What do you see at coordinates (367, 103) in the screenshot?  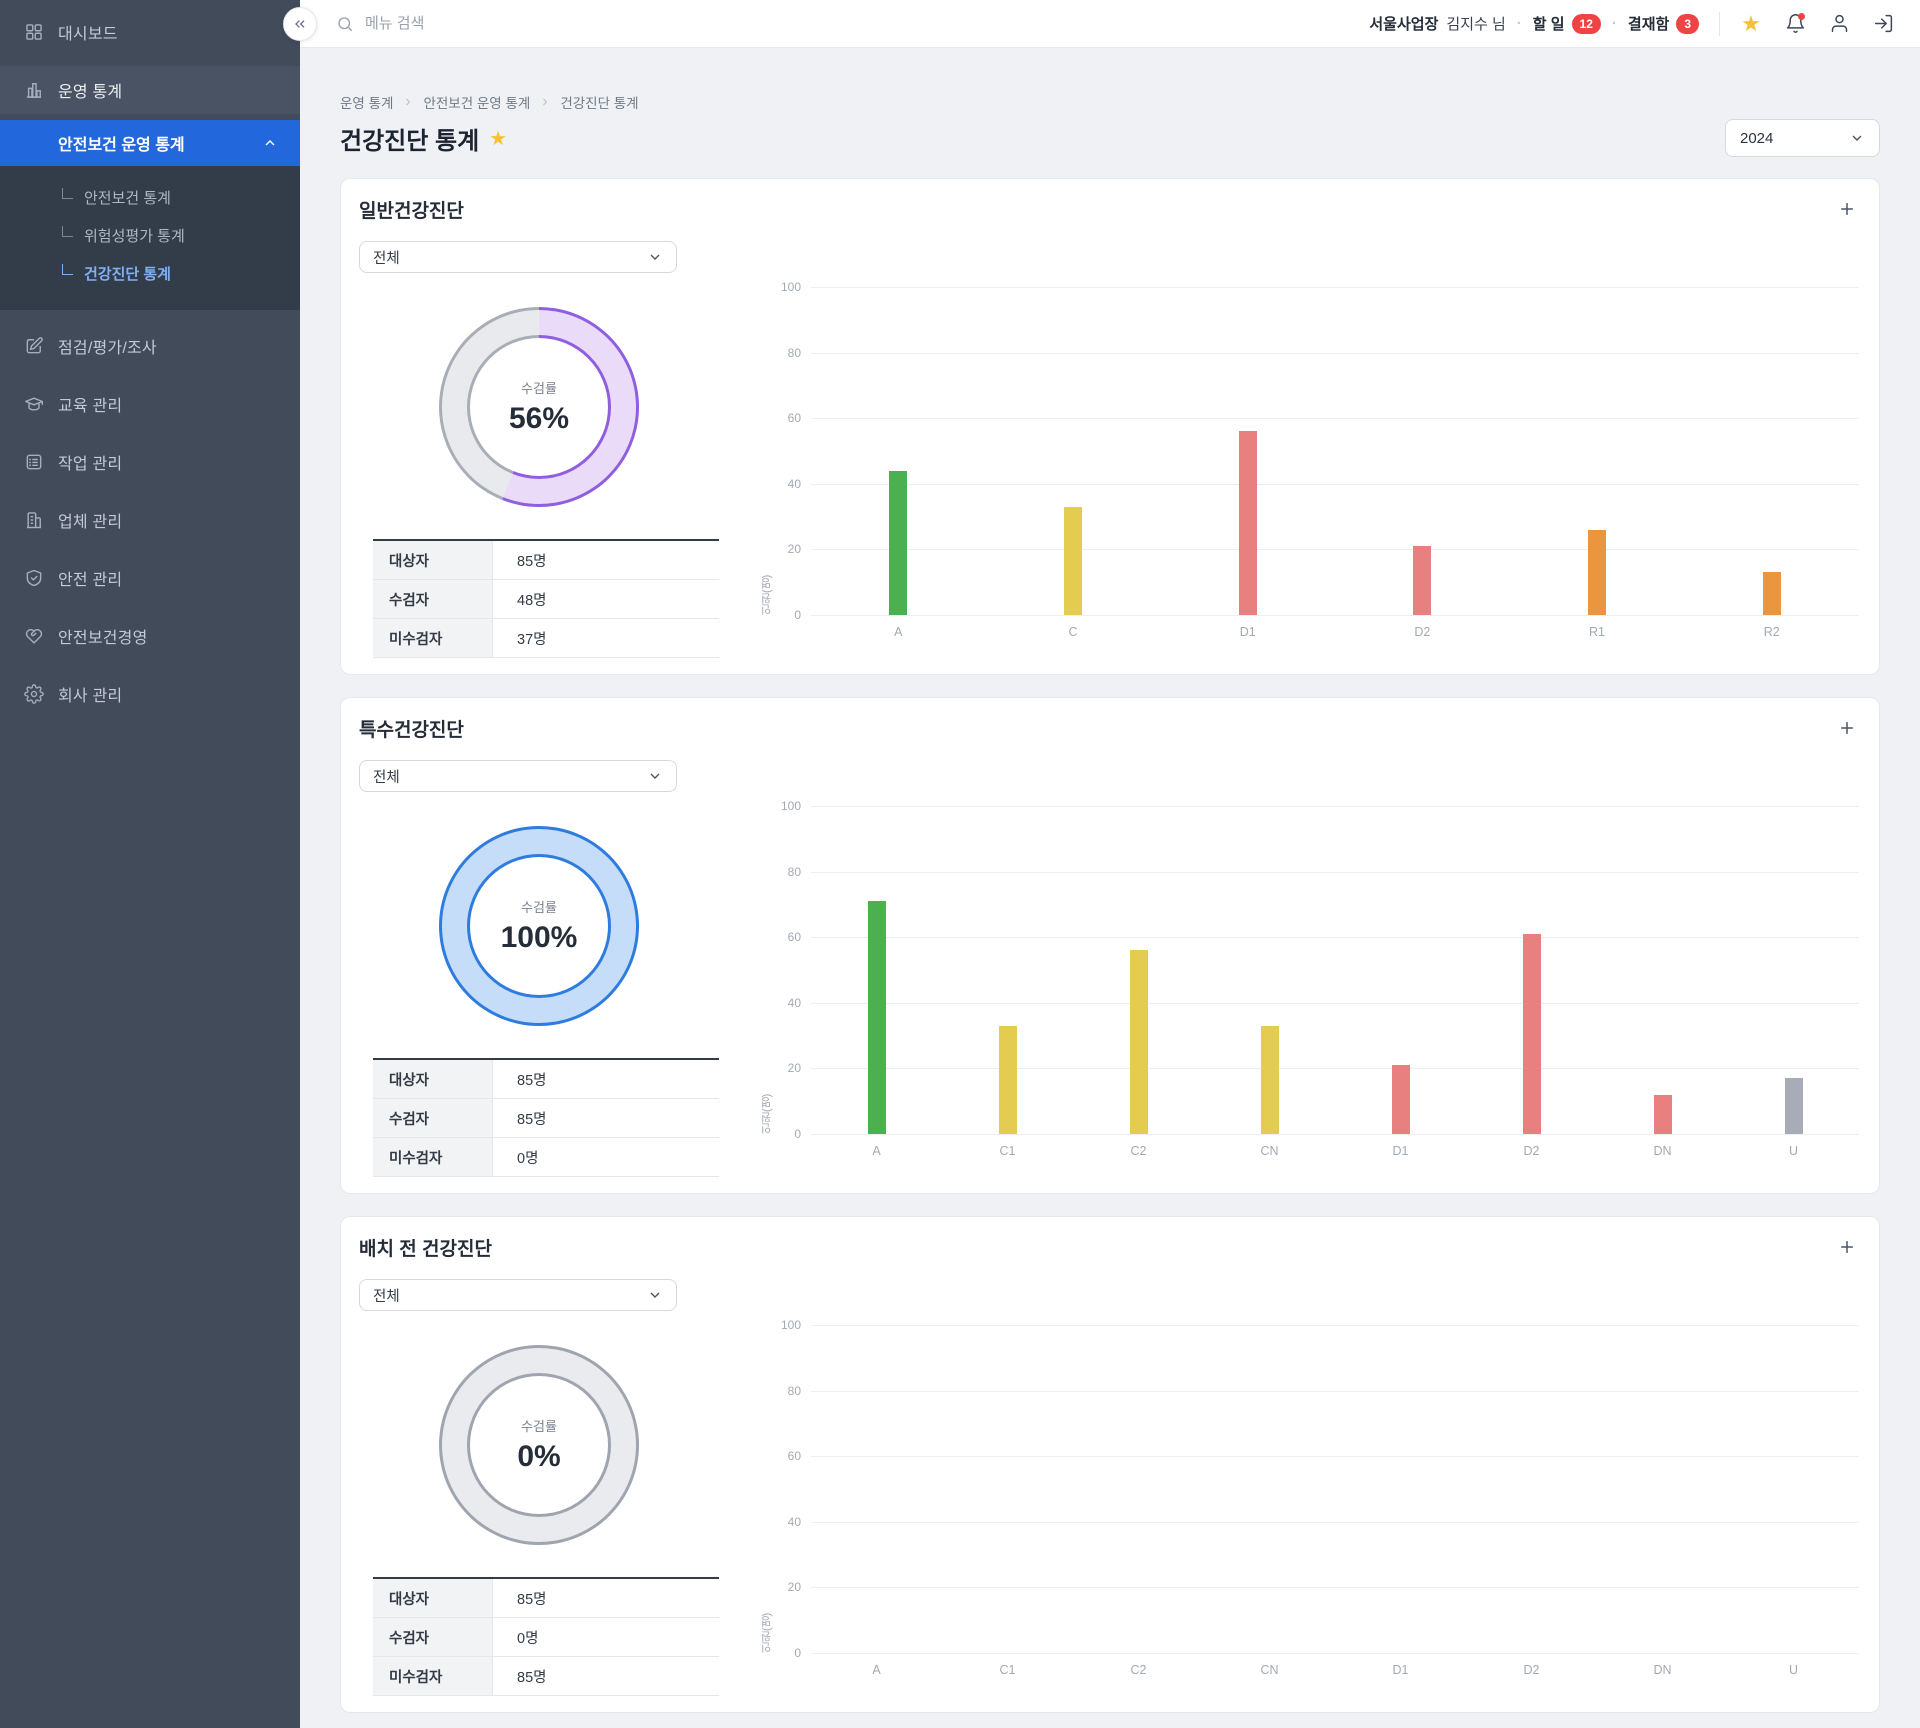 I see `breadcrumb-item: 운영 통계` at bounding box center [367, 103].